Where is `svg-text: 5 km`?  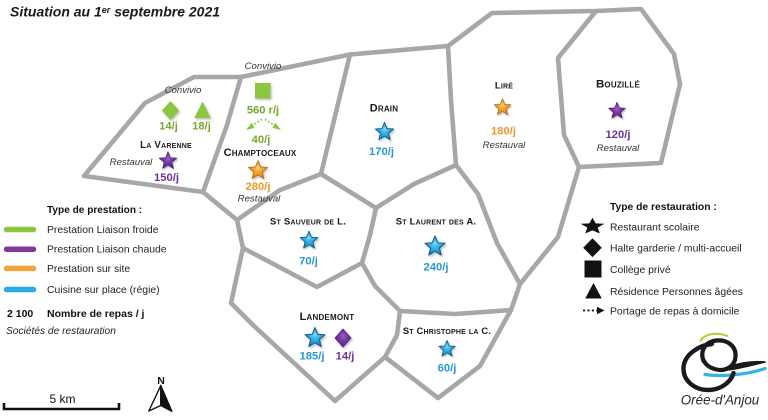 svg-text: 5 km is located at coordinates (62, 399).